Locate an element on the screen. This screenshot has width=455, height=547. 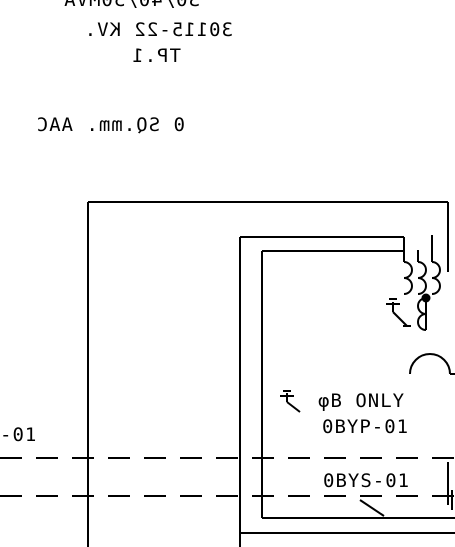
switch-id-label: 0BYS-01 is located at coordinates (366, 481).